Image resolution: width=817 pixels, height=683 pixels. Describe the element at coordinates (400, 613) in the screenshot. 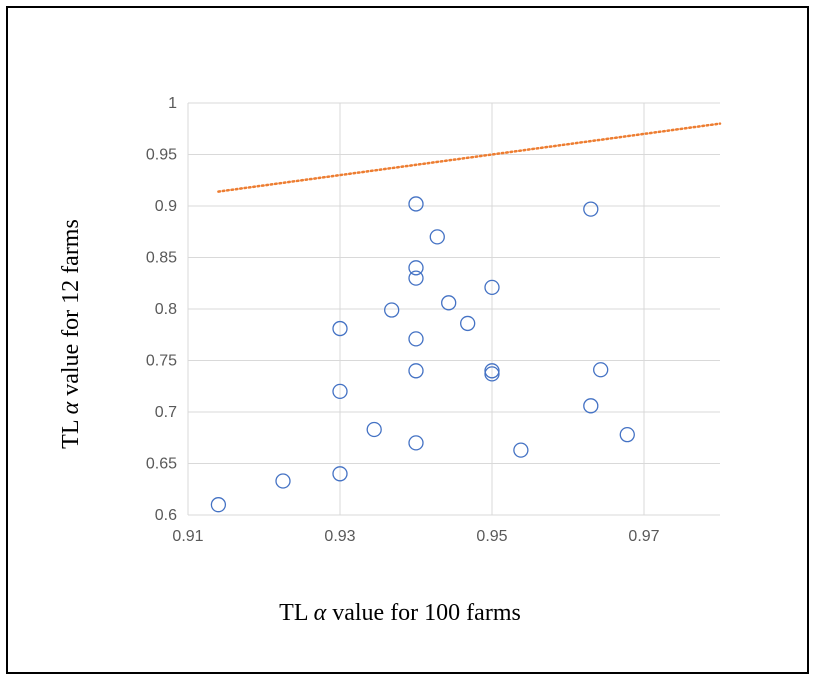

I see `x-axis-label: TL α value for 100 farms` at that location.